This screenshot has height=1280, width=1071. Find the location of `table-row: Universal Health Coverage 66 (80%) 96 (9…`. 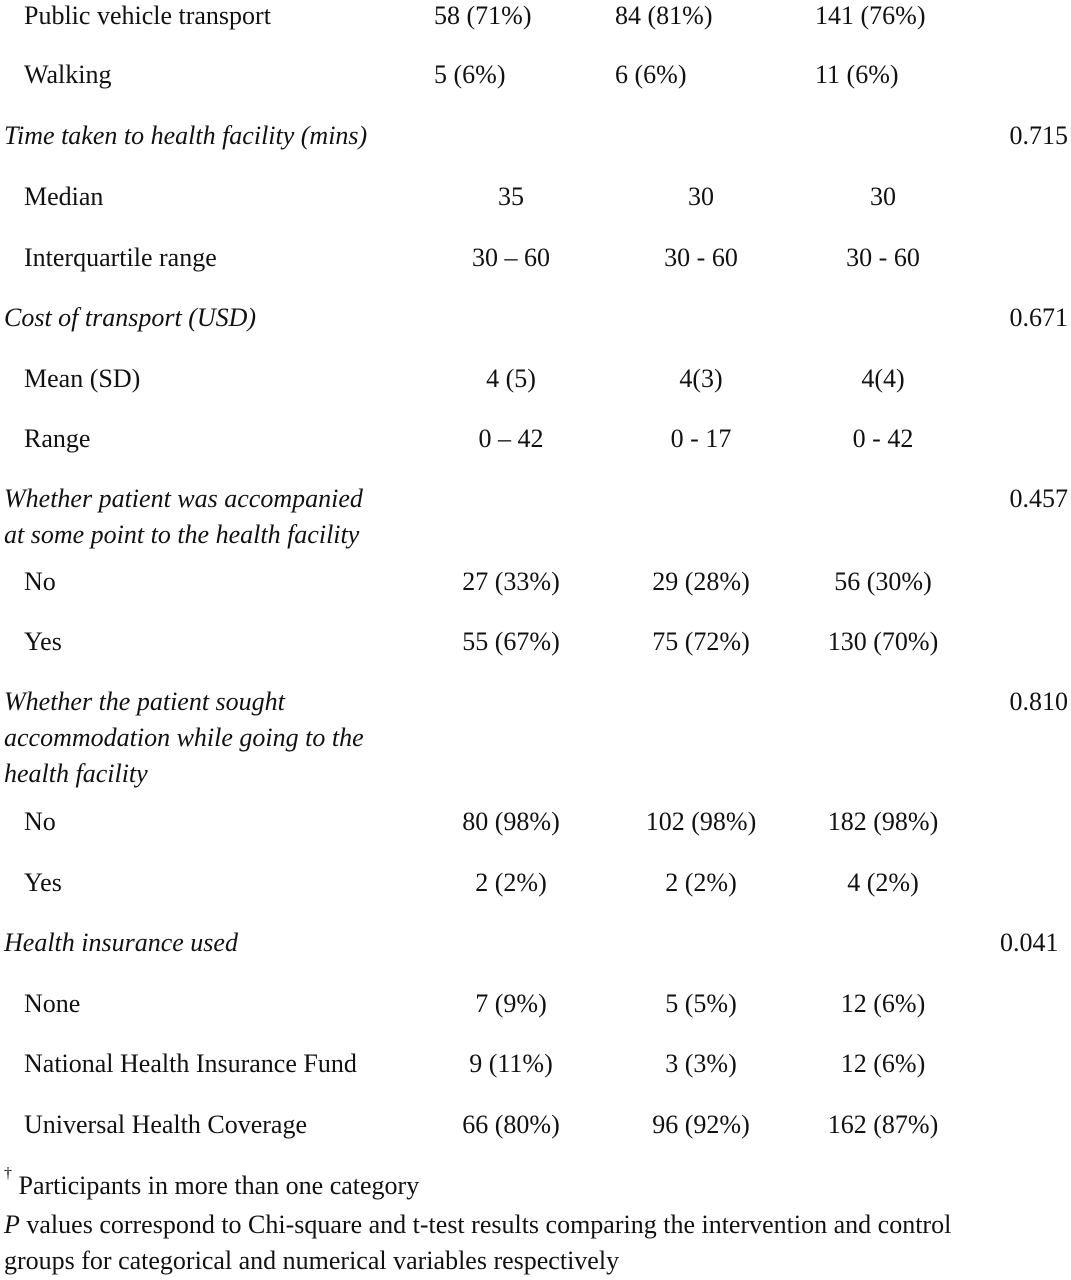

table-row: Universal Health Coverage 66 (80%) 96 (9… is located at coordinates (535, 1125).